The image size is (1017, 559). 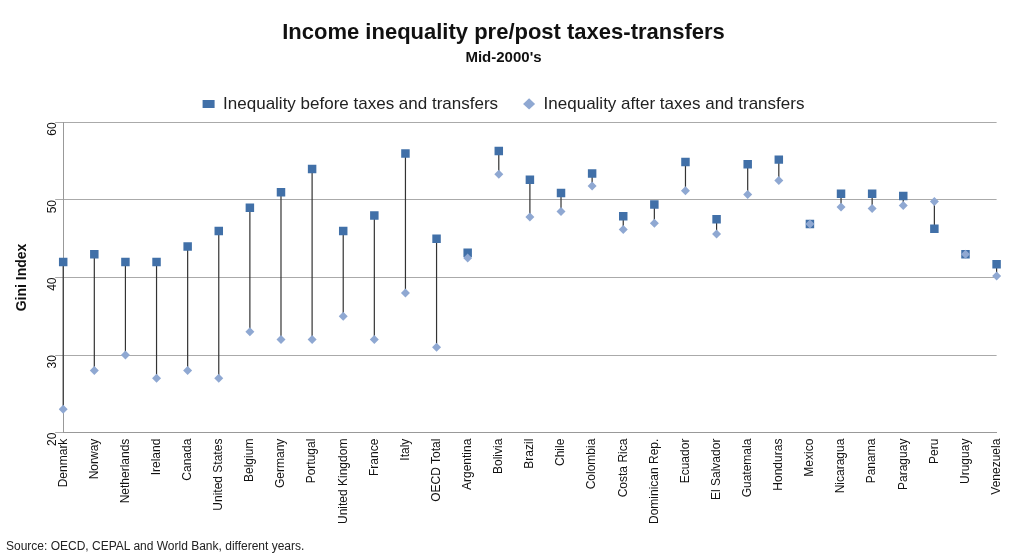 I want to click on x-tick-label: Ecuador, so click(x=684, y=461).